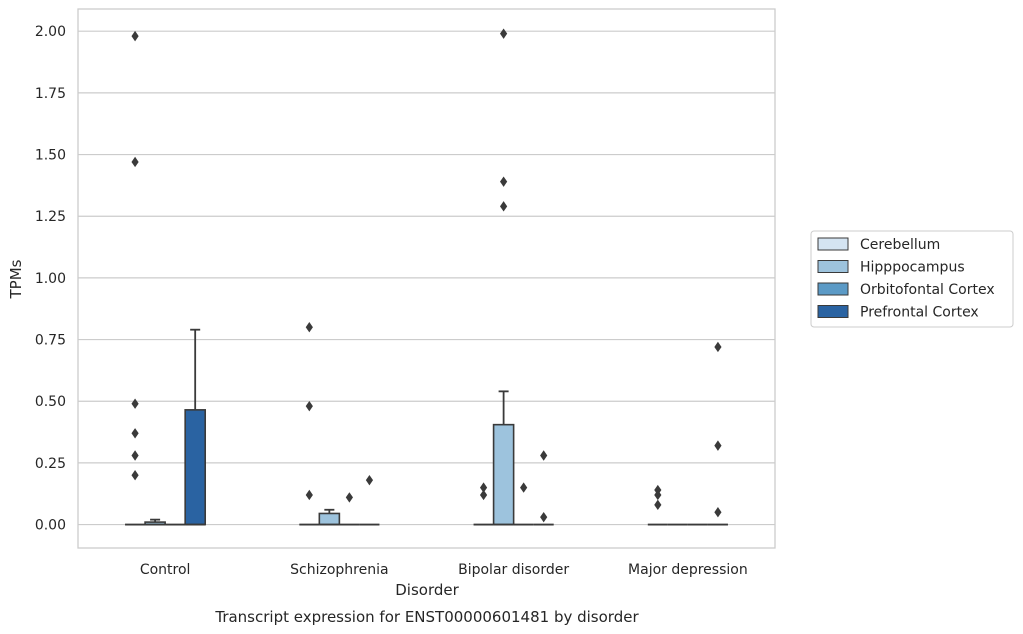  What do you see at coordinates (165, 570) in the screenshot?
I see `x-tick-label: Control` at bounding box center [165, 570].